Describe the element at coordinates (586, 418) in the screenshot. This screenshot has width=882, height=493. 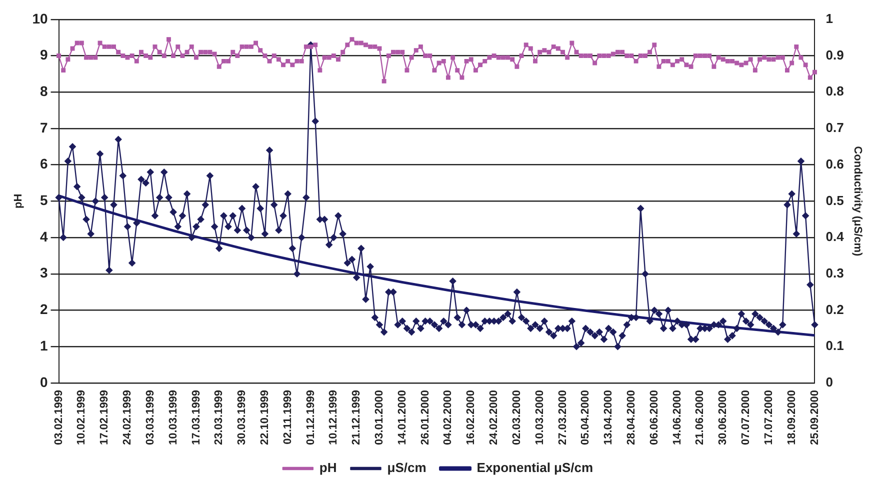
I see `x-tick-label: 05.04.2000` at that location.